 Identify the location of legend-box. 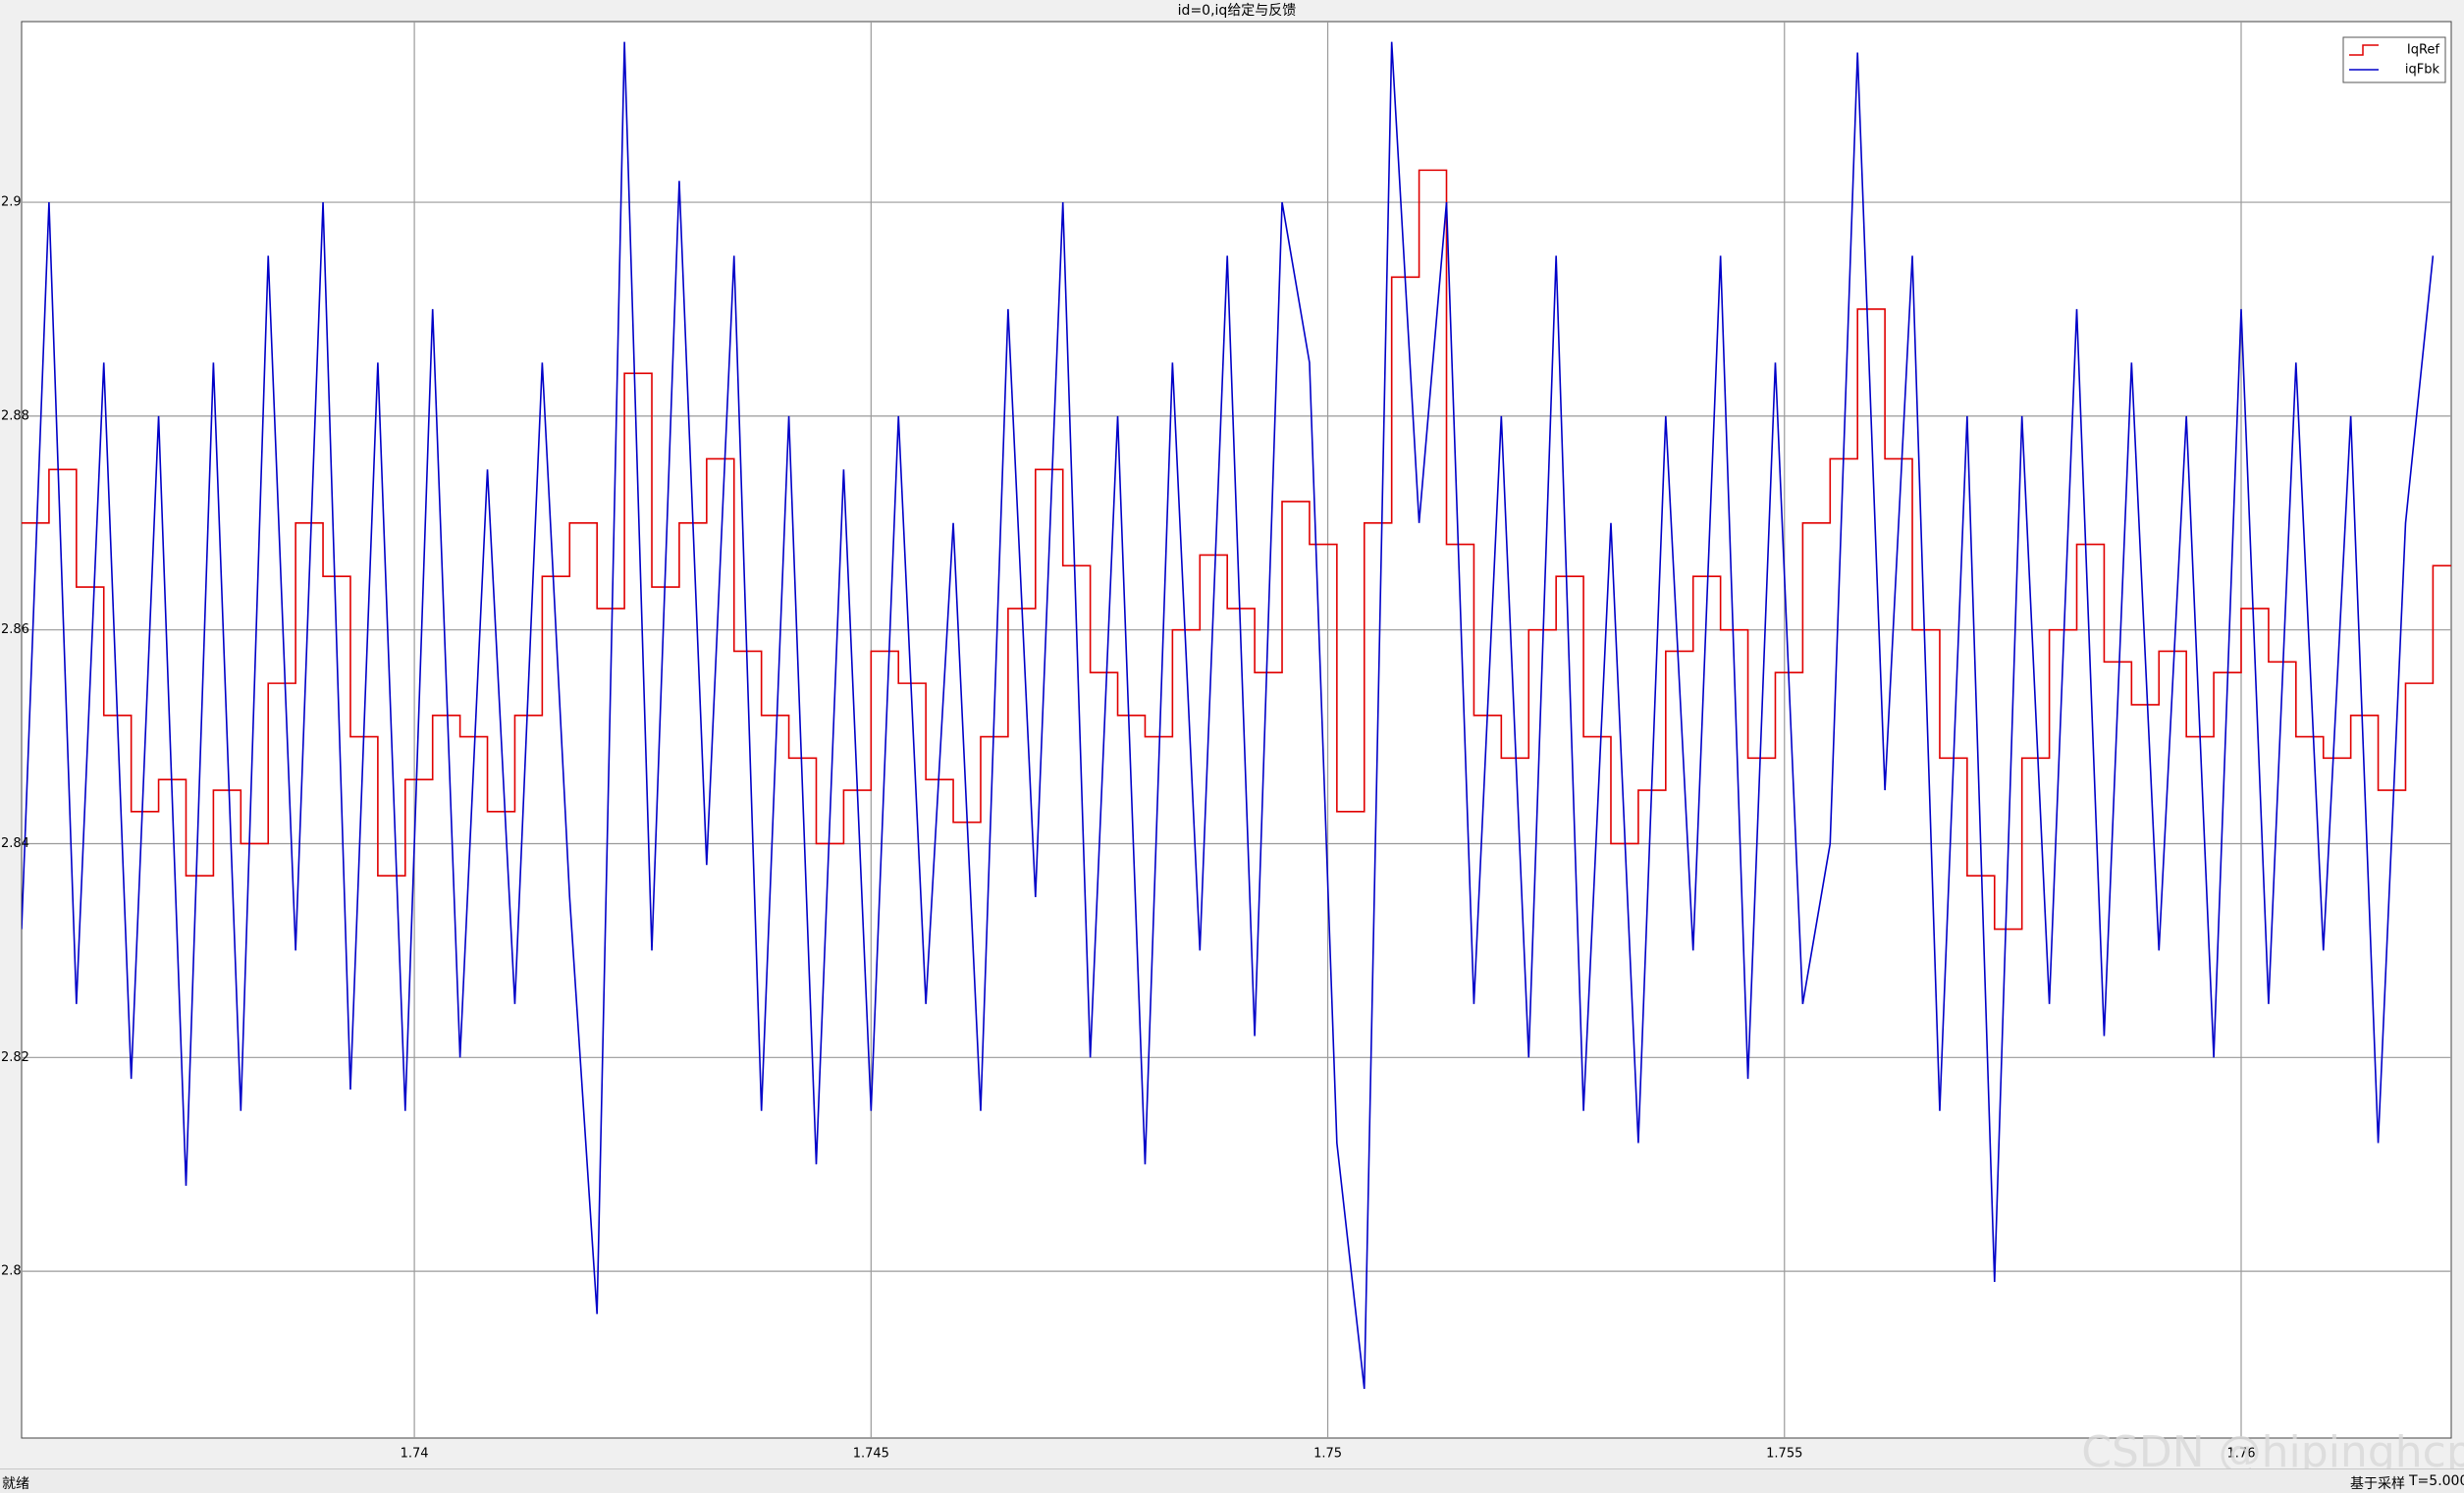
(2394, 59).